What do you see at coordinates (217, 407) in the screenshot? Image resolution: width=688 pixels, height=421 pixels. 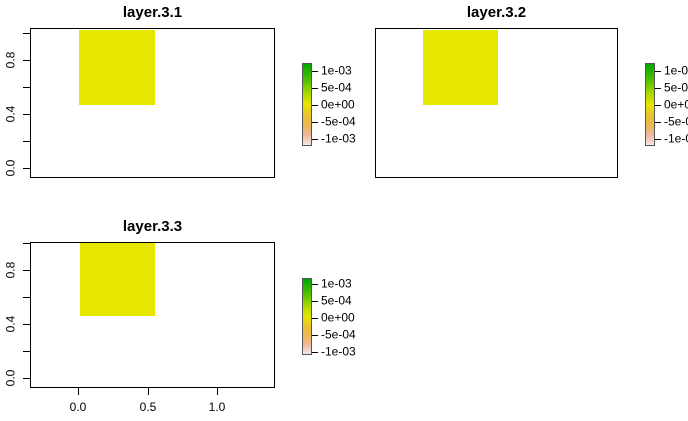 I see `x-tick-label: 1.0` at bounding box center [217, 407].